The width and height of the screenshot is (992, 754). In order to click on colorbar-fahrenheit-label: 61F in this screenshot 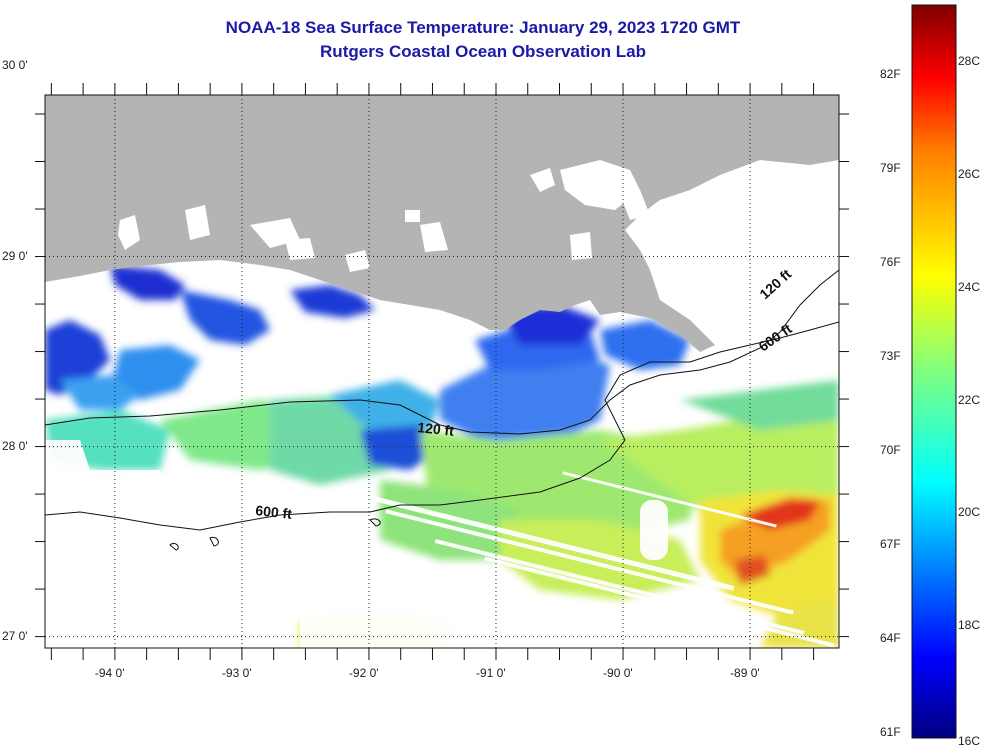, I will do `click(890, 731)`.